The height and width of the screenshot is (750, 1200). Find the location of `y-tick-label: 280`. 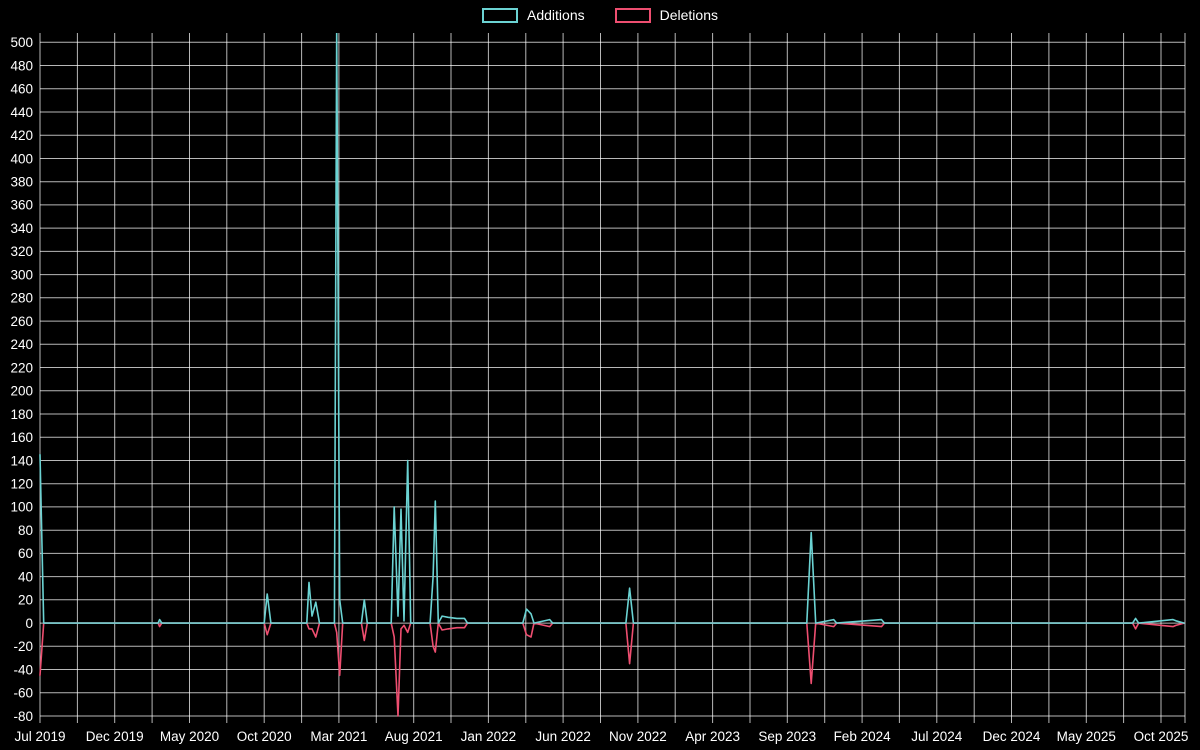

y-tick-label: 280 is located at coordinates (21, 298).